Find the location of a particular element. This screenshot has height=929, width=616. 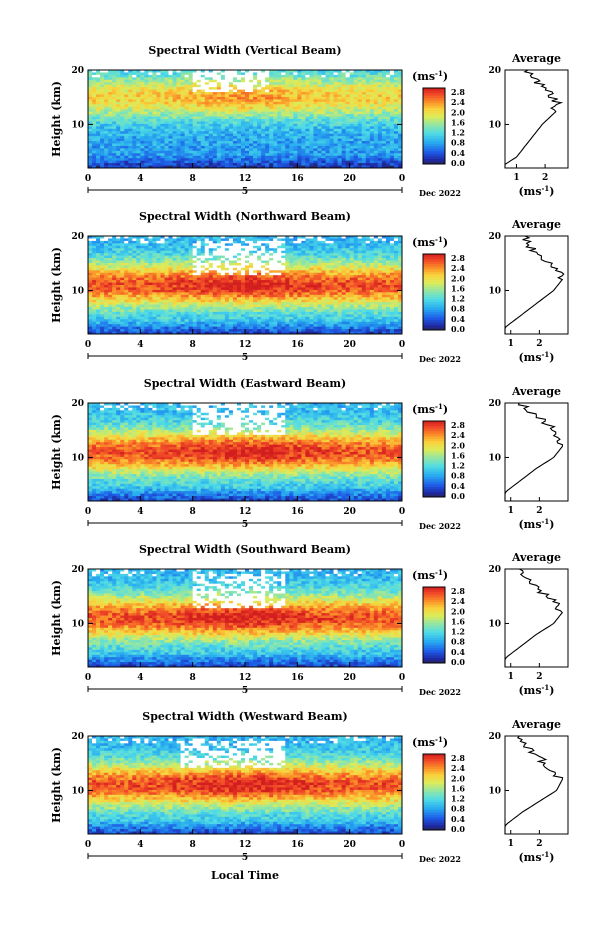

profile-frame is located at coordinates (536, 119).